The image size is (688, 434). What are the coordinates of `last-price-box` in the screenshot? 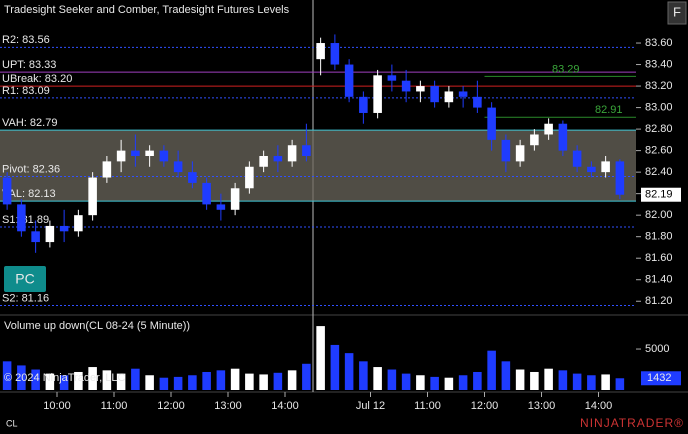 It's located at (661, 194).